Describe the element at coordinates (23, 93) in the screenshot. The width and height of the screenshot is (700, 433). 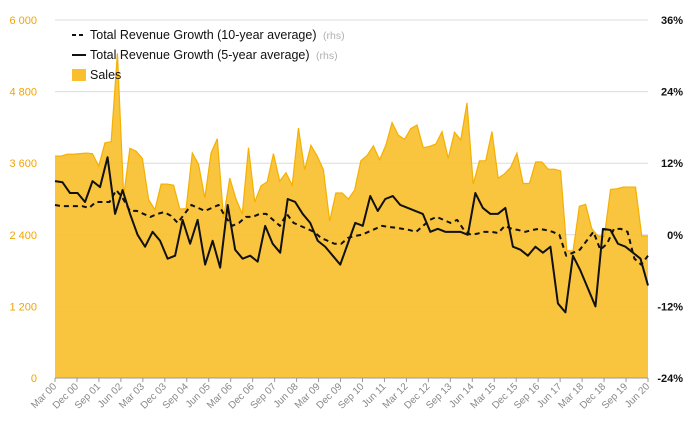
I see `y-left-tick-label: 4 800` at that location.